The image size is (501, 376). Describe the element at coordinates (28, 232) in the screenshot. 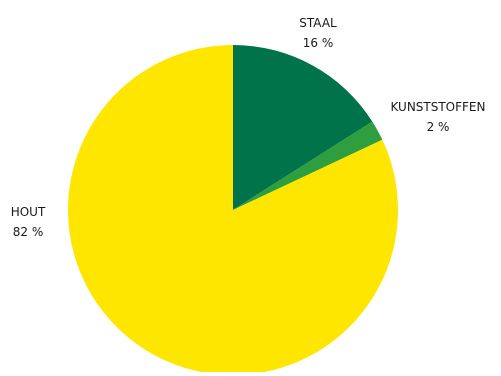

I see `slice-value-label-hout: 82 %` at that location.